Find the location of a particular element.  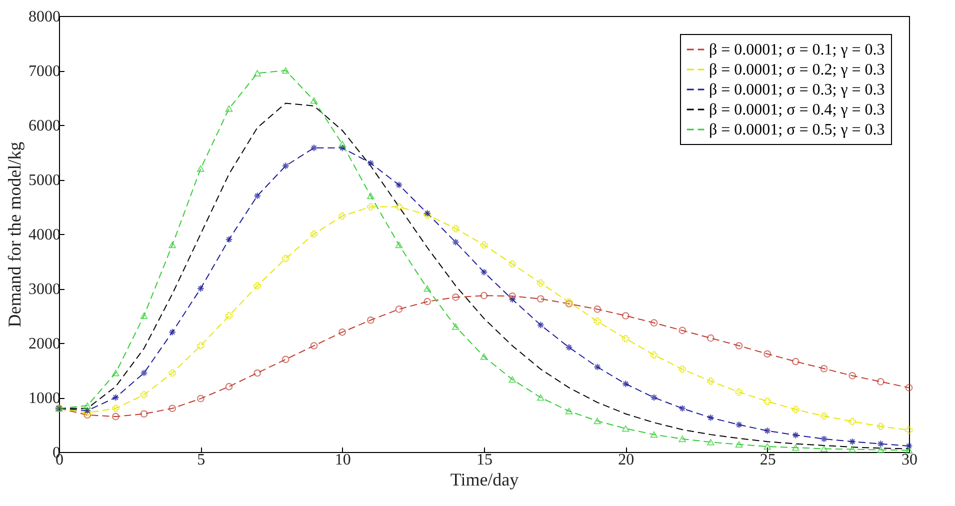

y-tick-label: 6000 is located at coordinates (44, 126).